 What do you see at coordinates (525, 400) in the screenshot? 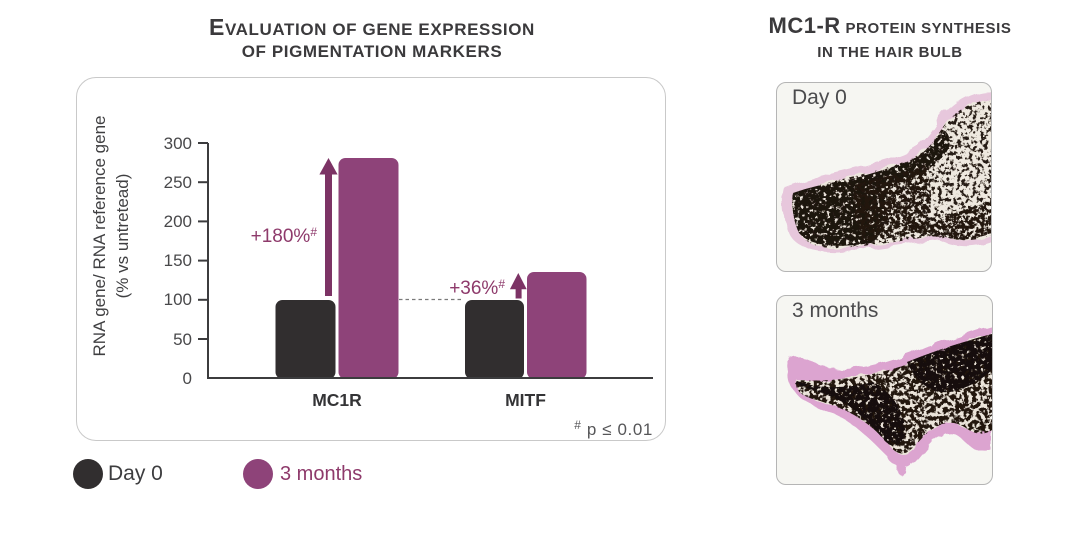
I see `svg-text: MITF` at bounding box center [525, 400].